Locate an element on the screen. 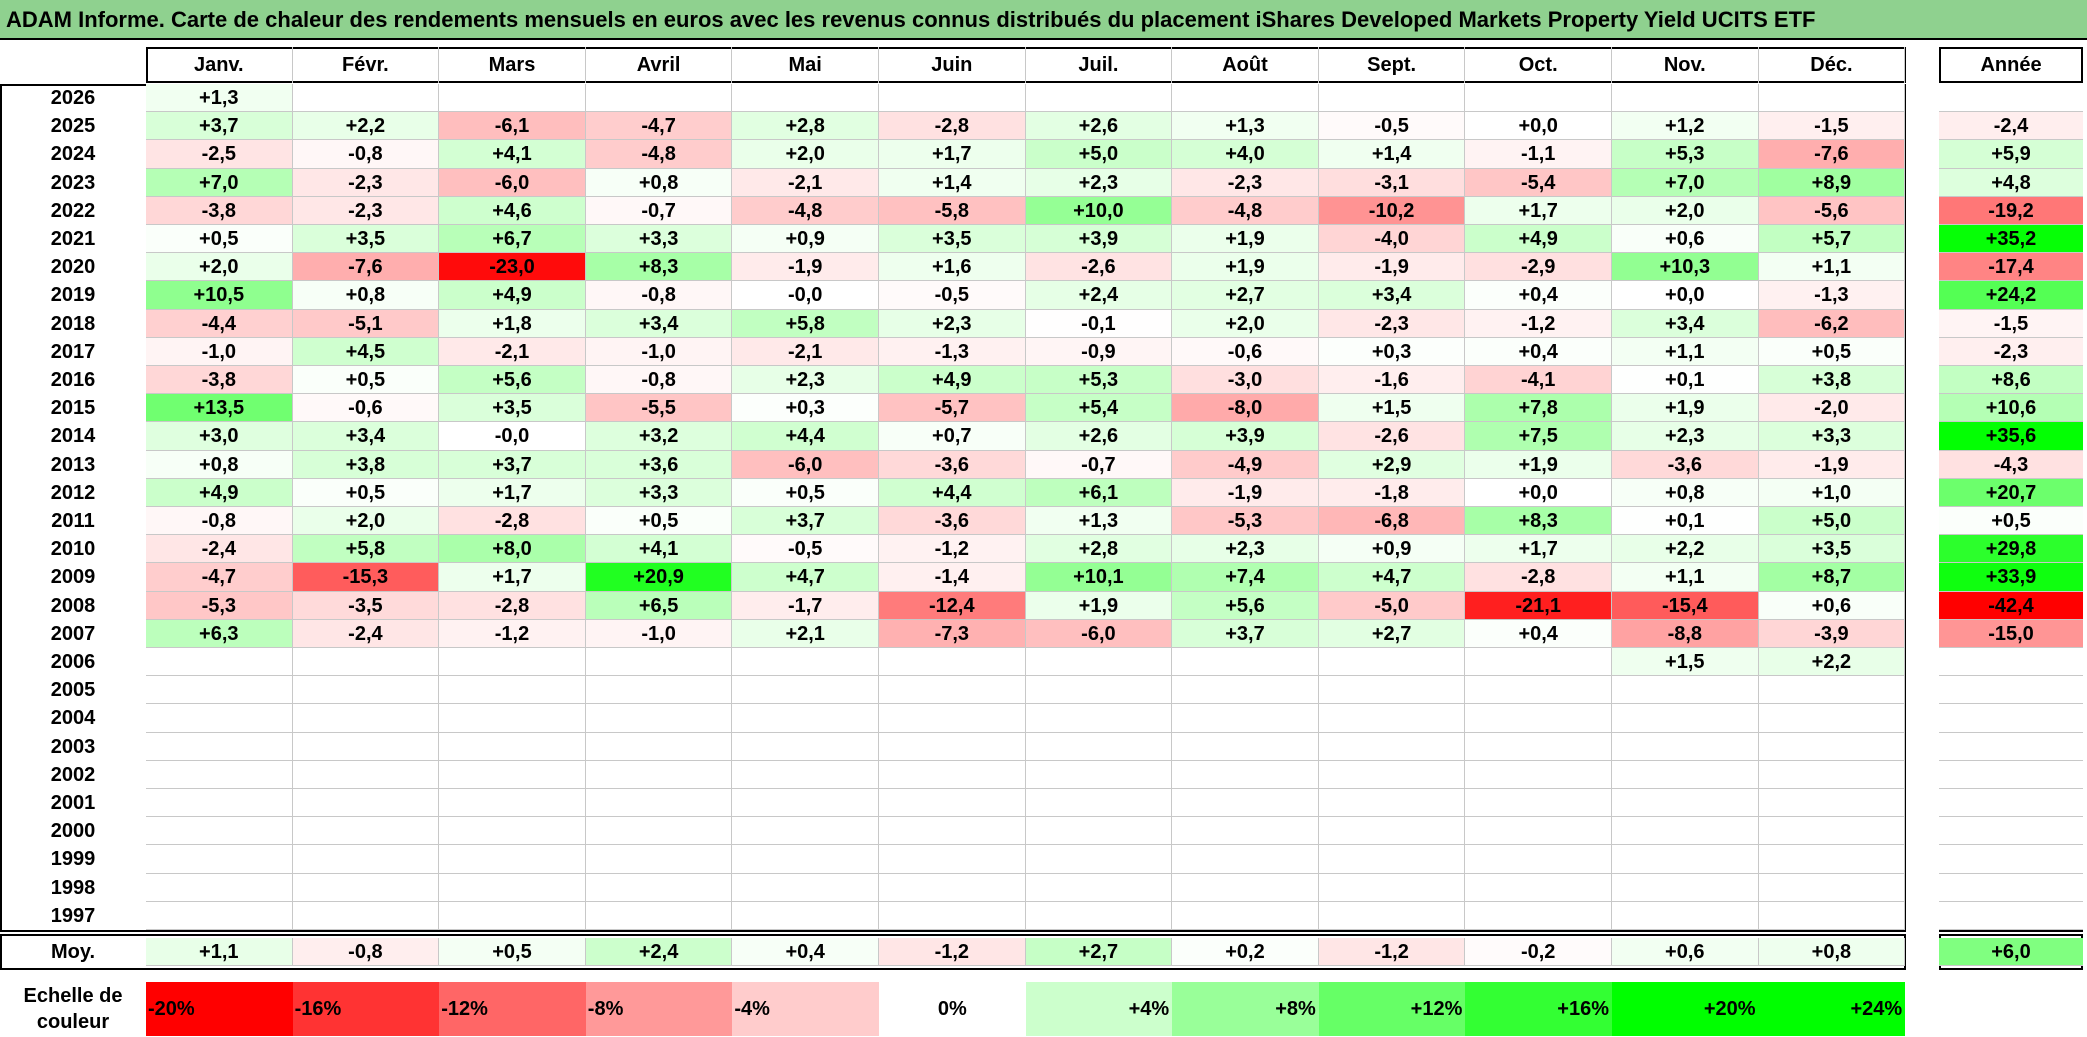 The height and width of the screenshot is (1037, 2087). heat-cell: -2,1 is located at coordinates (805, 182).